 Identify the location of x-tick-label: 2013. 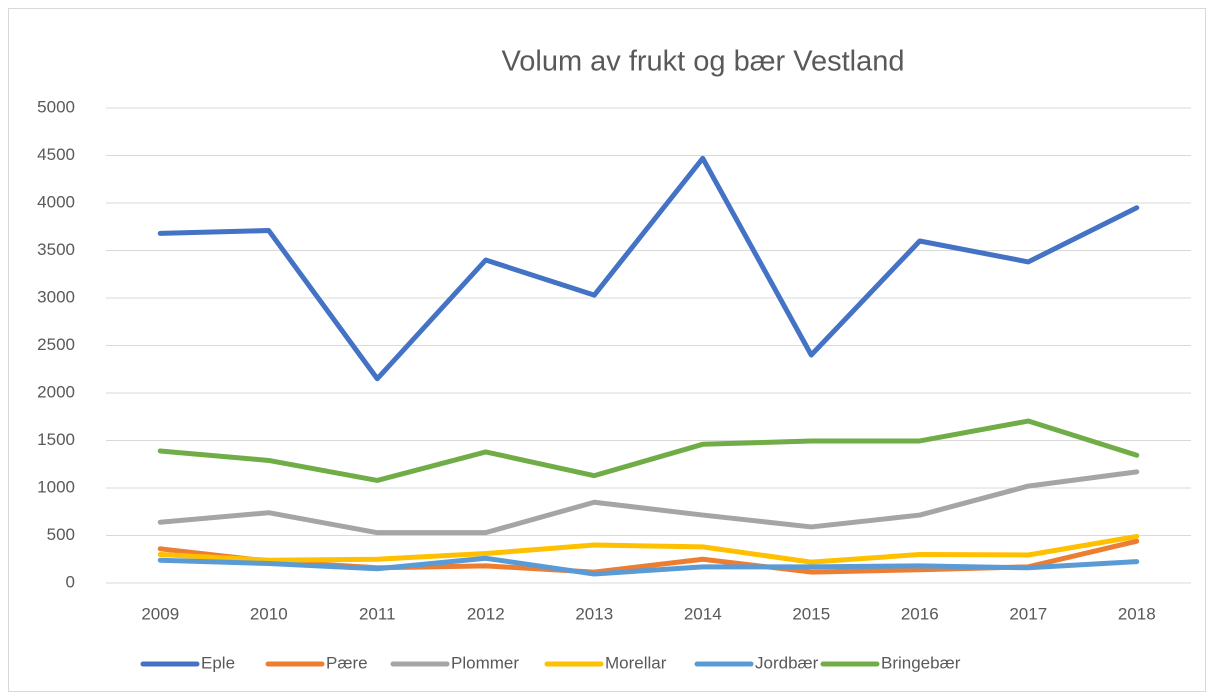
(594, 613).